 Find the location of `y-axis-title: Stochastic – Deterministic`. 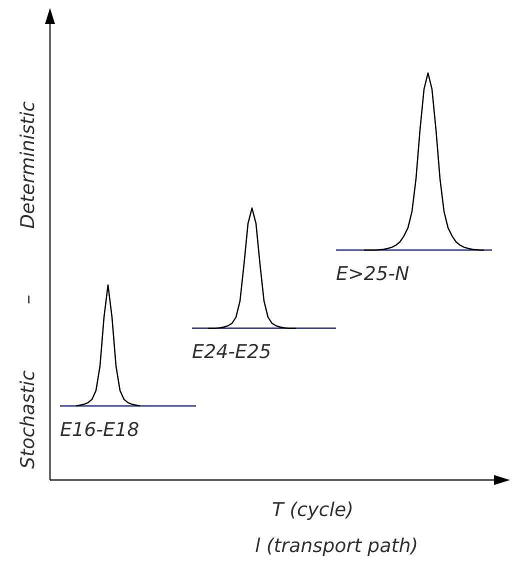

y-axis-title: Stochastic – Deterministic is located at coordinates (28, 284).